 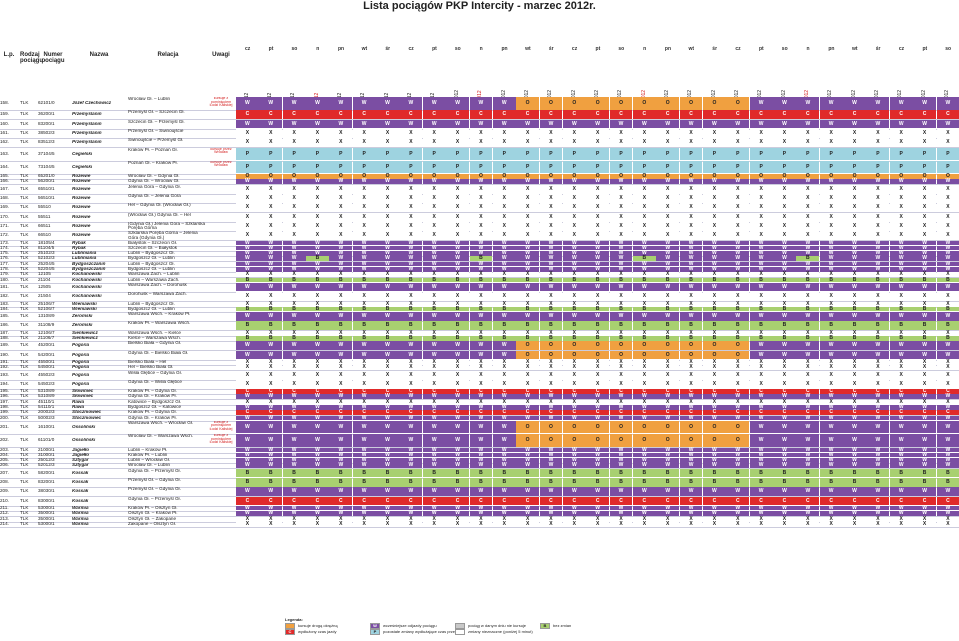 What do you see at coordinates (46, 354) in the screenshot?
I see `row-nr: 54200/1` at bounding box center [46, 354].